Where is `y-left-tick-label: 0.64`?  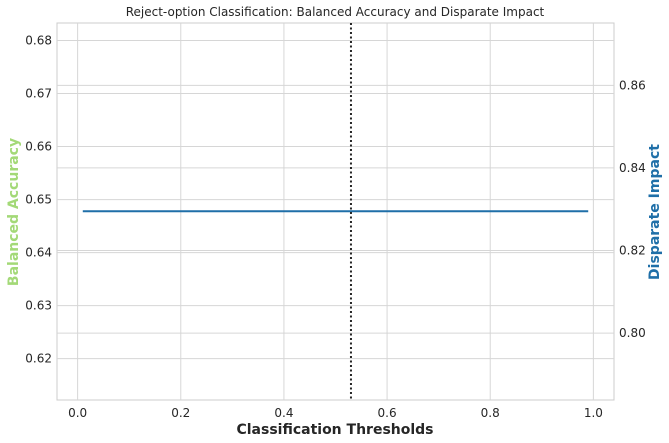 y-left-tick-label: 0.64 is located at coordinates (38, 253).